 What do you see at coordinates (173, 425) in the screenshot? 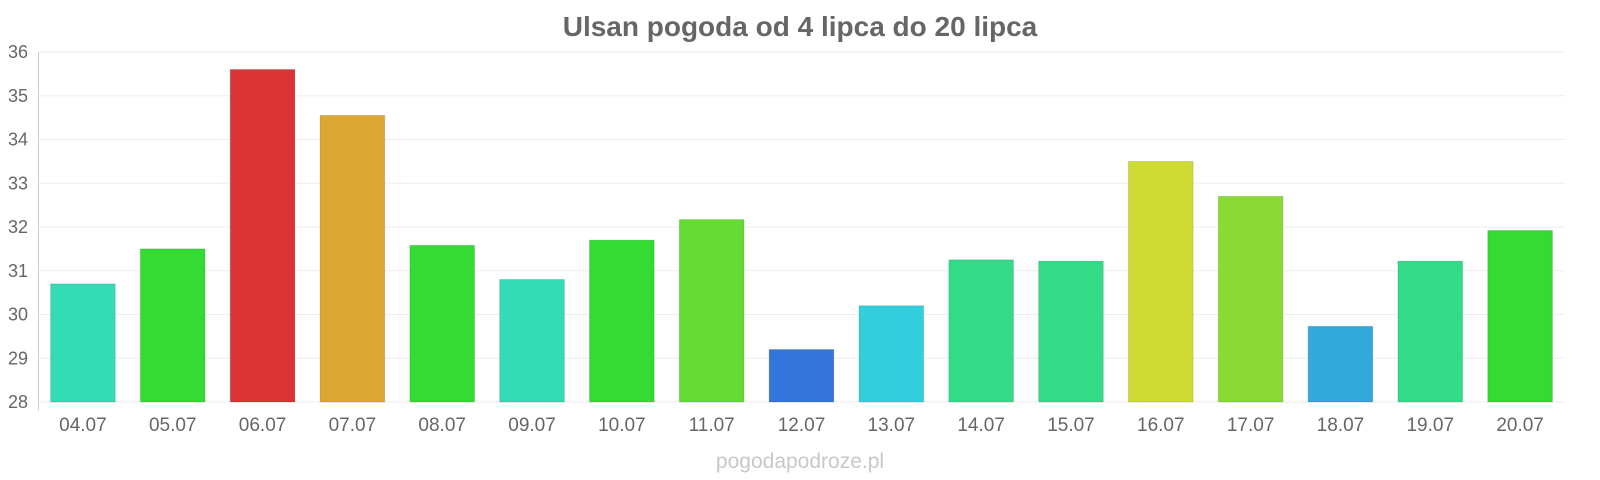
I see `x-tick-label: 05.07` at bounding box center [173, 425].